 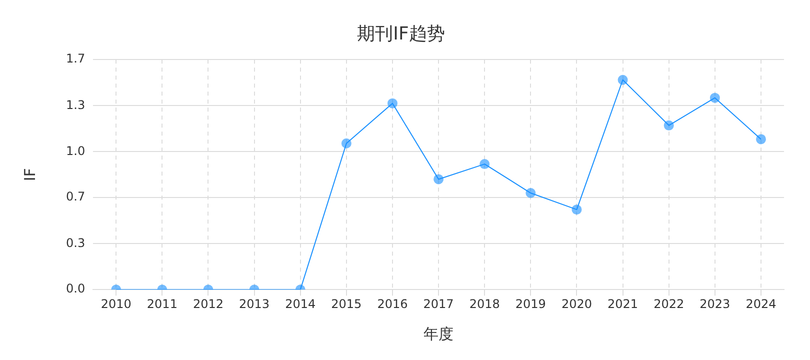 I want to click on x-tick-label: 2011, so click(x=162, y=303).